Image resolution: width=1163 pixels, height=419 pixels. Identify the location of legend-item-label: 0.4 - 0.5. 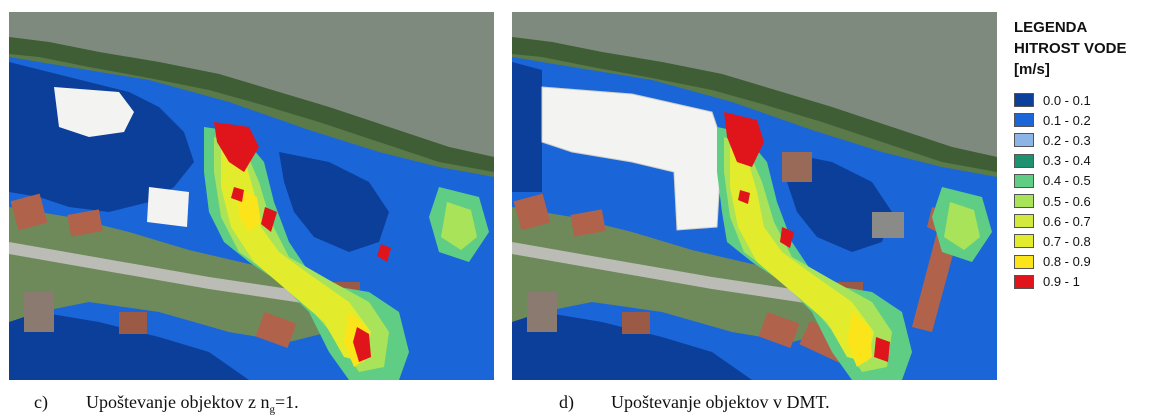
(1067, 181).